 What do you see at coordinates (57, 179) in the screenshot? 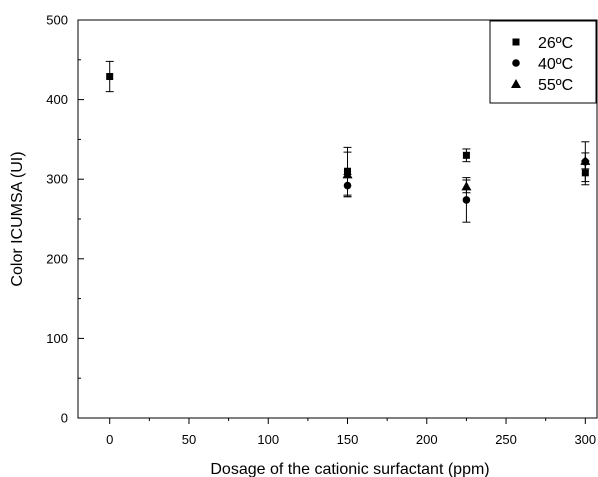
I see `y-tick-label: 300` at bounding box center [57, 179].